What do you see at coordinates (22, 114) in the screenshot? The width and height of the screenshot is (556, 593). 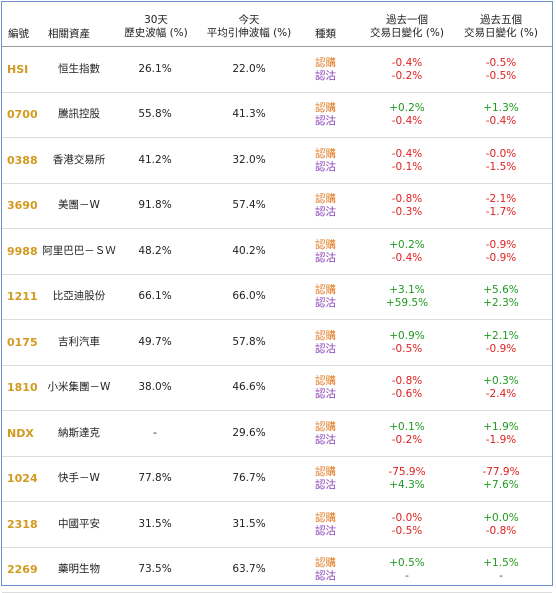 I see `underlying-code: 0700` at bounding box center [22, 114].